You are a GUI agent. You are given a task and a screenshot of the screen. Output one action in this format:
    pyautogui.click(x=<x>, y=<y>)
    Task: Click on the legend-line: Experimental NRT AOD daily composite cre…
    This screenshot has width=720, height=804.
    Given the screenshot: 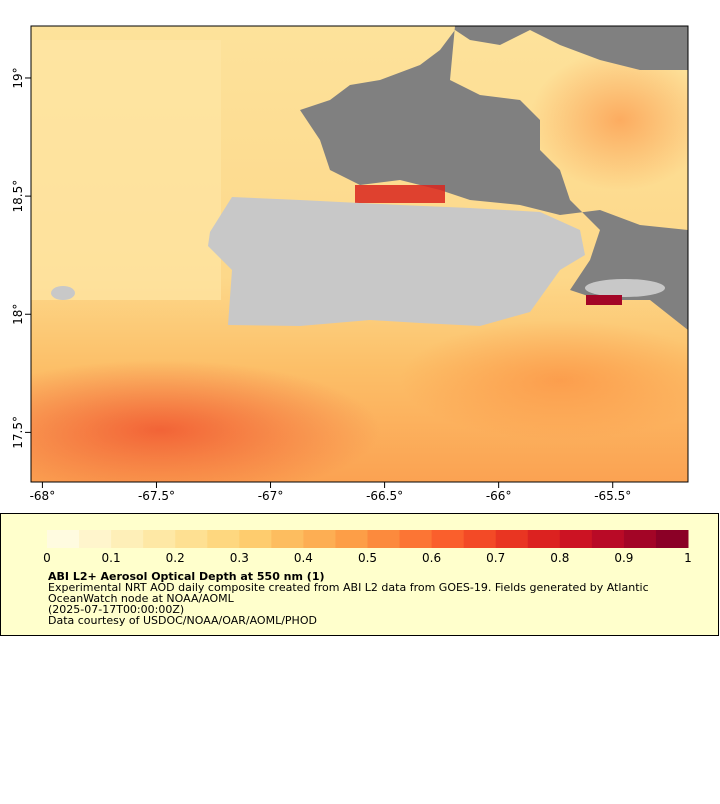 What is the action you would take?
    pyautogui.click(x=348, y=587)
    